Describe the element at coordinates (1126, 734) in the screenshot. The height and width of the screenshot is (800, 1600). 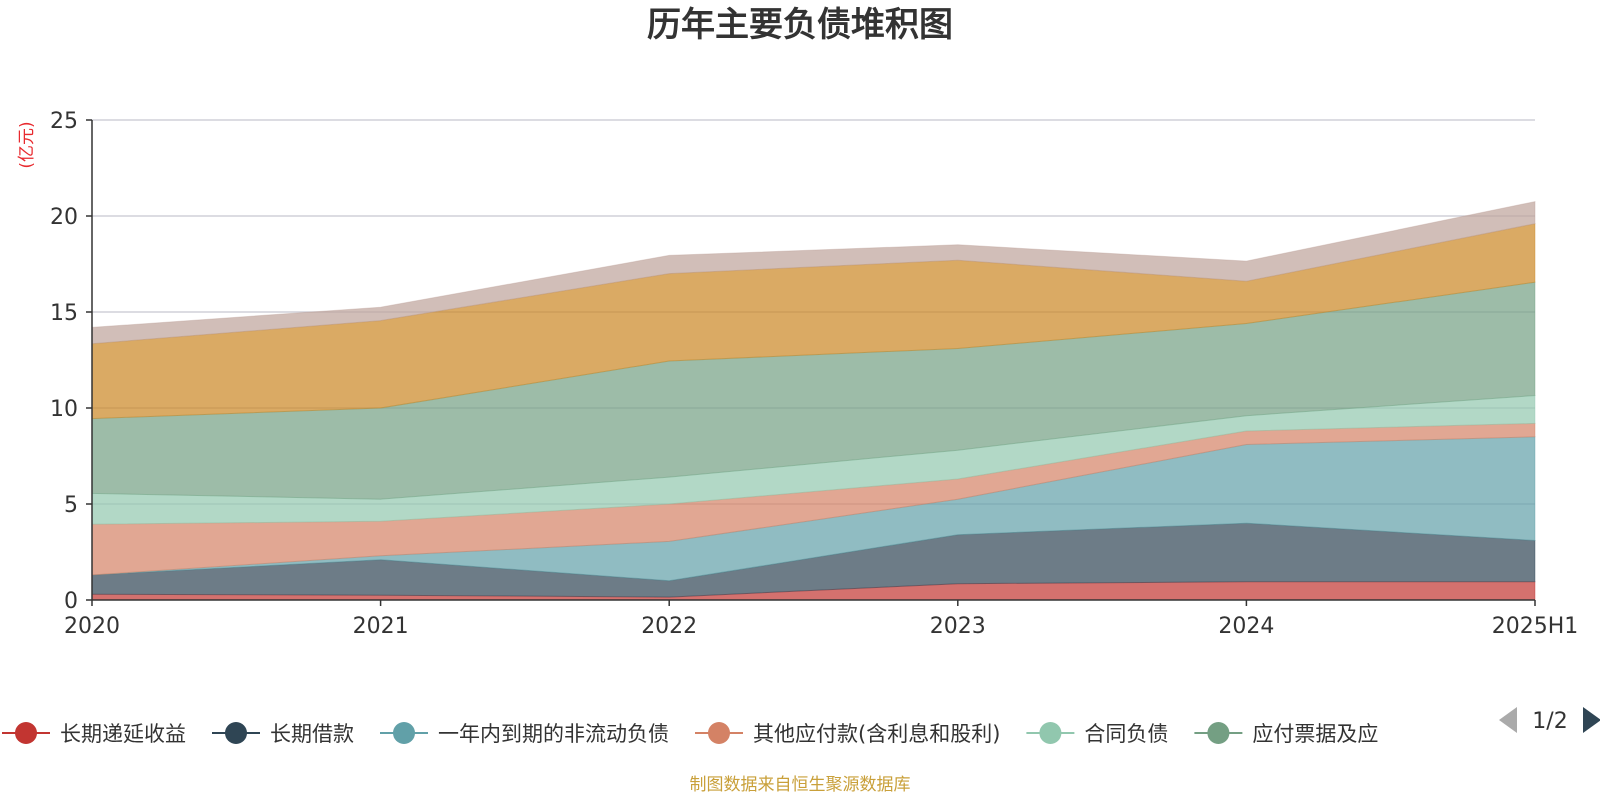
I see `legend-label: 合同负债` at that location.